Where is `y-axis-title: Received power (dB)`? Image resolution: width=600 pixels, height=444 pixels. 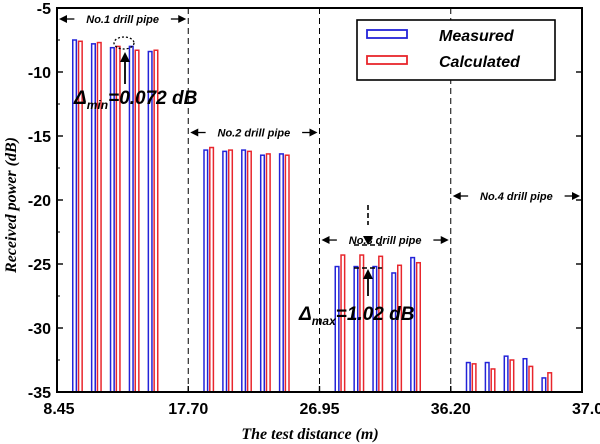
y-axis-title: Received power (dB) is located at coordinates (11, 205).